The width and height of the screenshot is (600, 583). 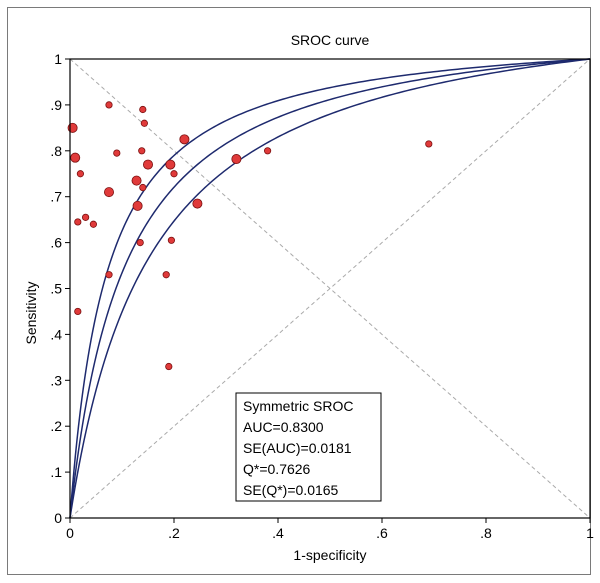 I want to click on y-tick-label: .4, so click(x=56, y=334).